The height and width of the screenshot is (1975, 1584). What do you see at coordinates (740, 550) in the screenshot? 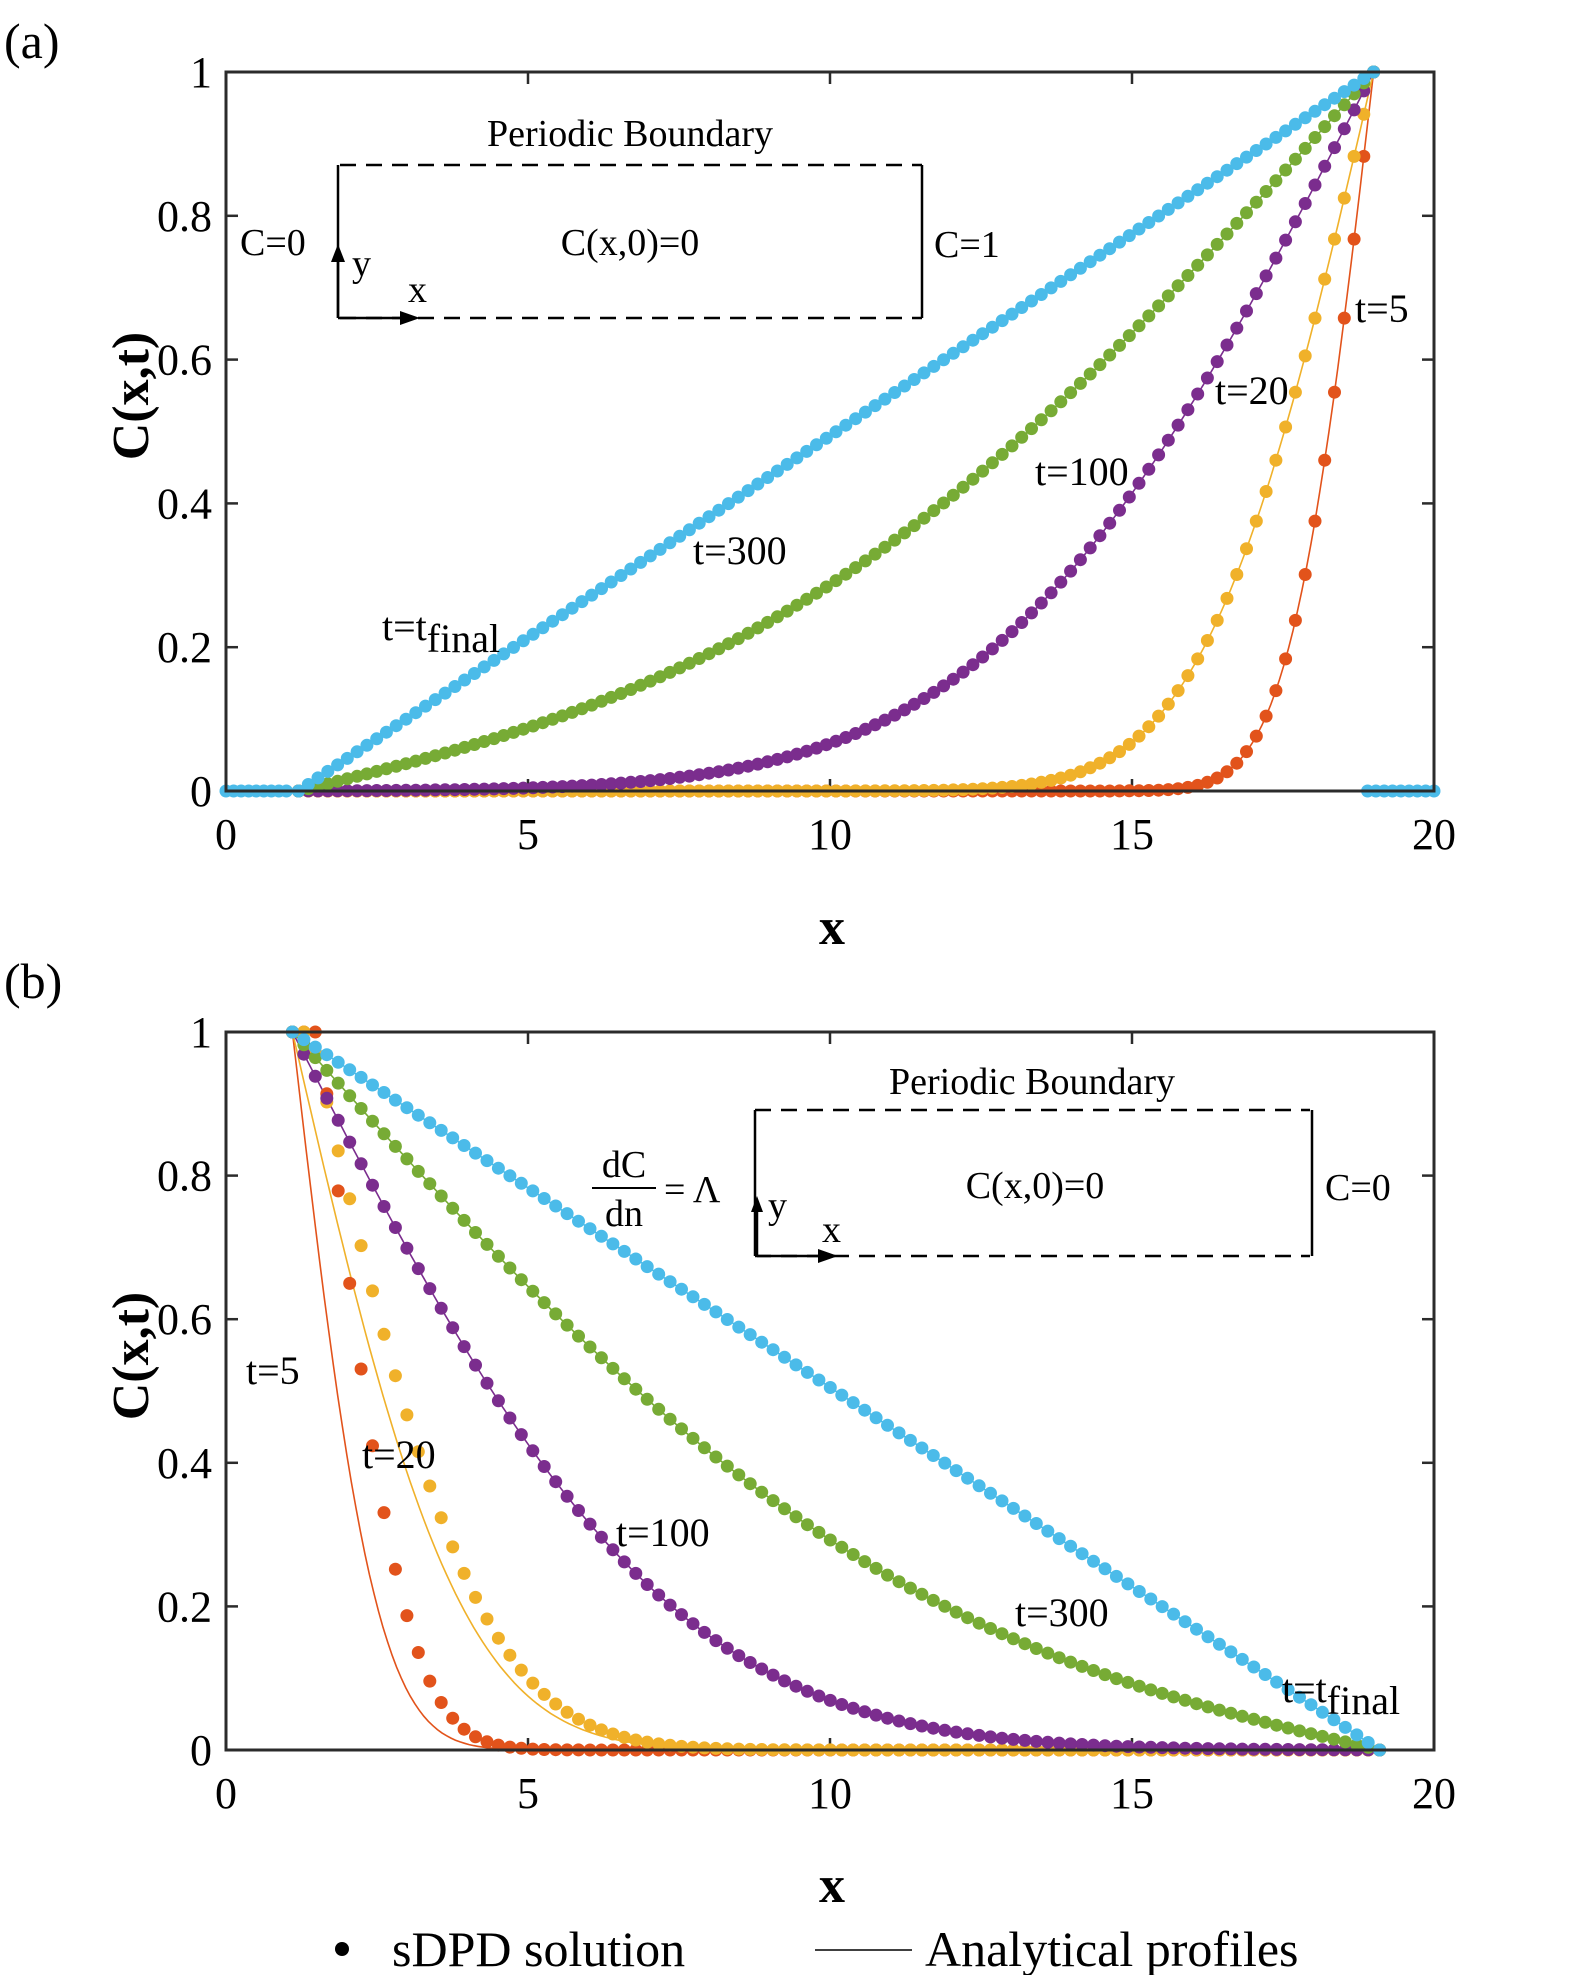
I see `panel-a-label-t300: t=300` at bounding box center [740, 550].